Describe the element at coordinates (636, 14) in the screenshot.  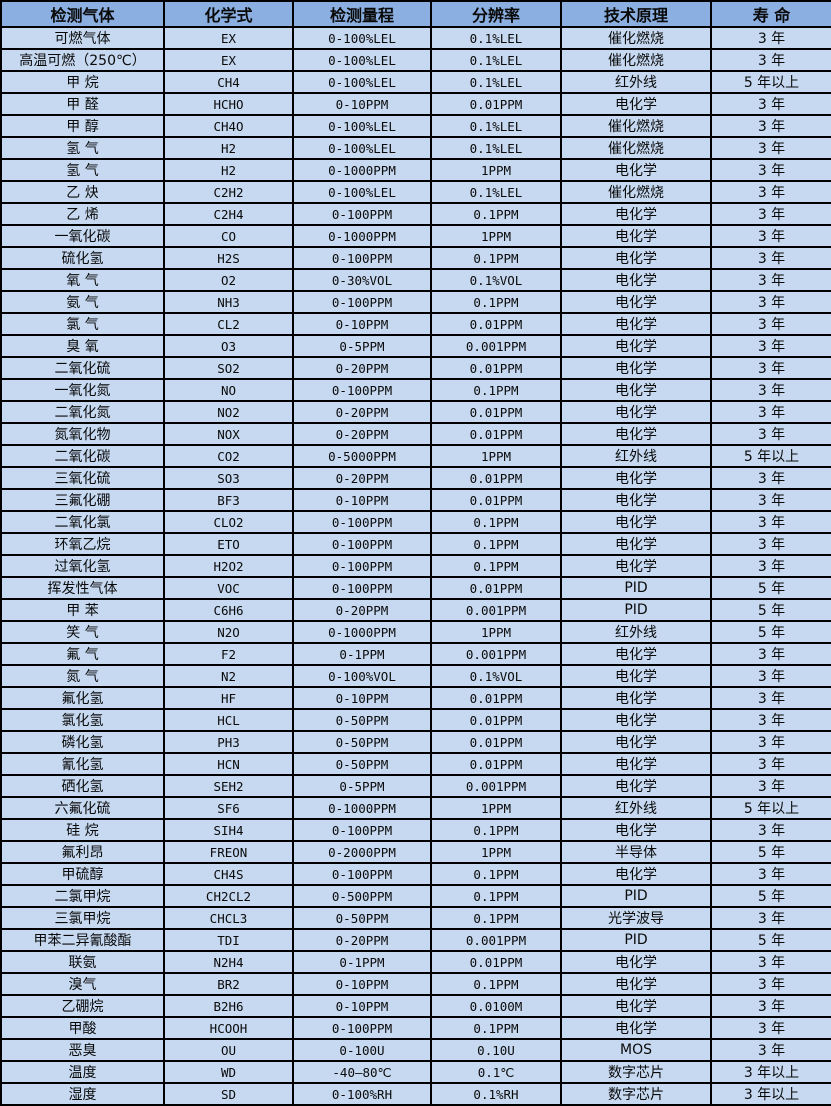
I see `header-technology: 技术原理` at that location.